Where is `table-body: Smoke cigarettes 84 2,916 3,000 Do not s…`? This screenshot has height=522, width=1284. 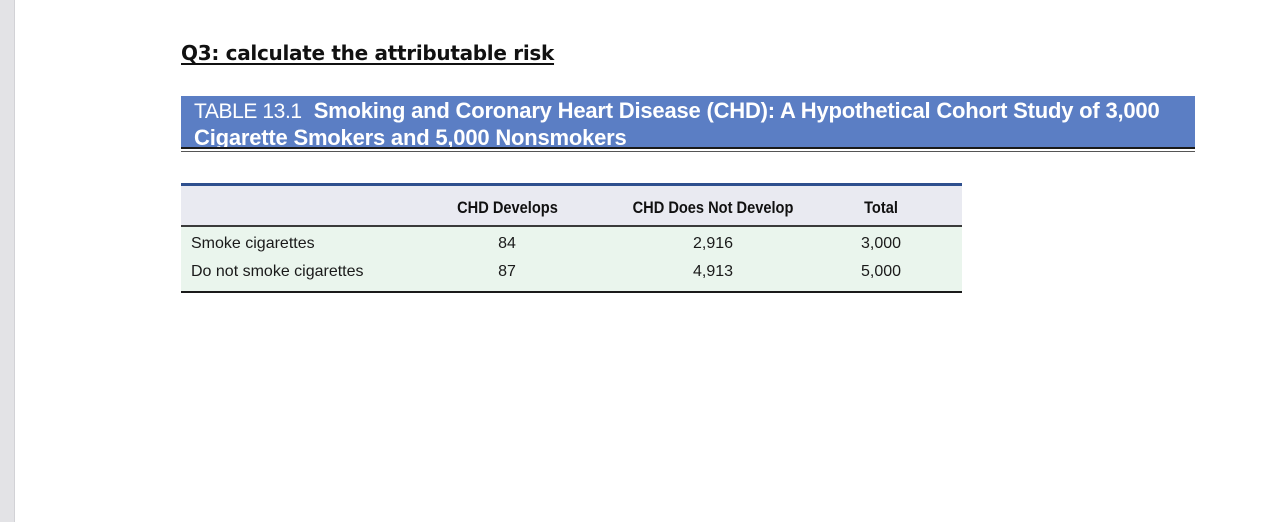 table-body: Smoke cigarettes 84 2,916 3,000 Do not s… is located at coordinates (571, 260).